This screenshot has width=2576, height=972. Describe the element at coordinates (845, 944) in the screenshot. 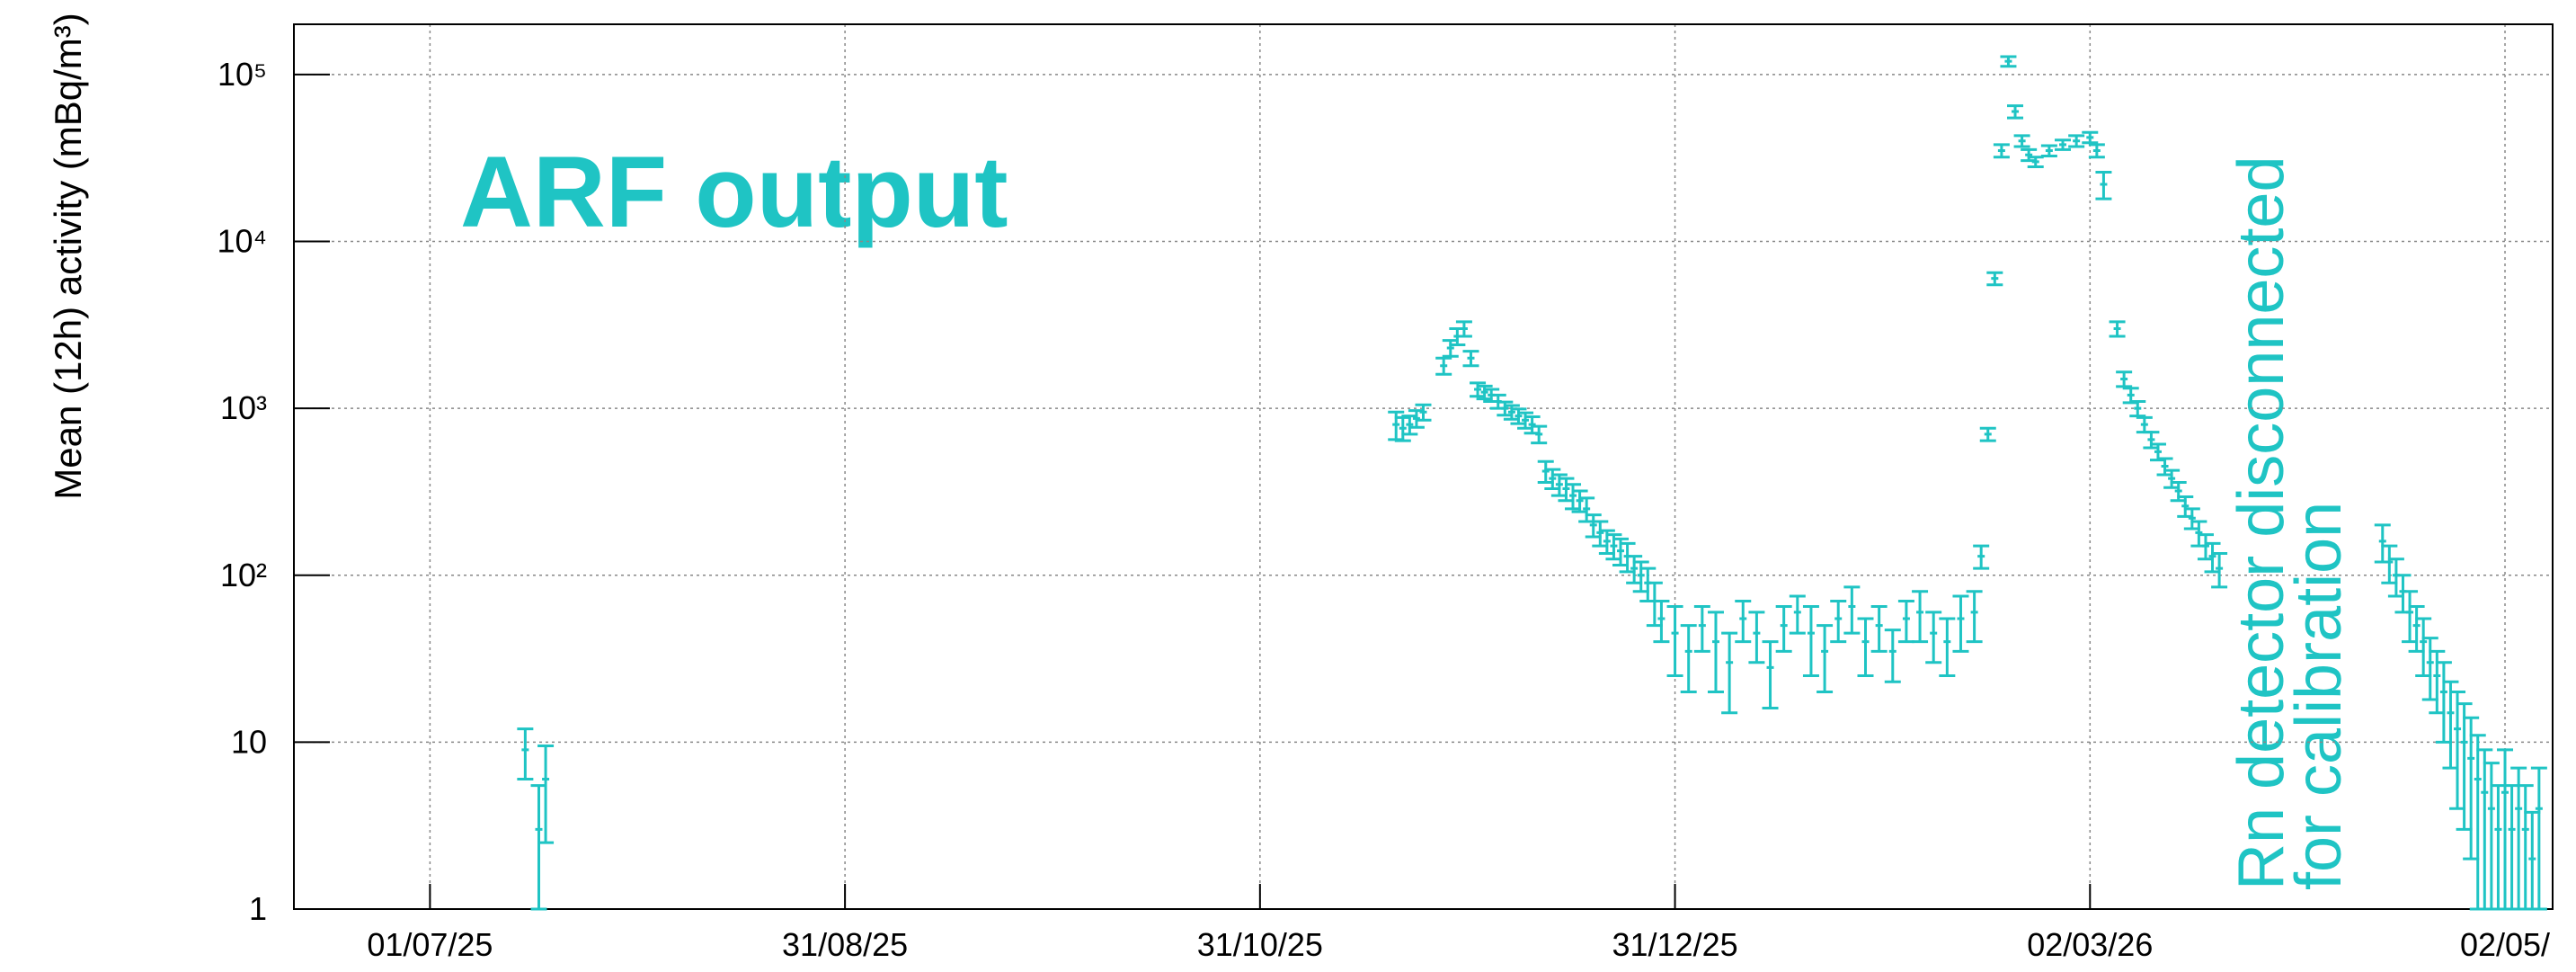

I see `x-tick-label: 31/08/25` at that location.